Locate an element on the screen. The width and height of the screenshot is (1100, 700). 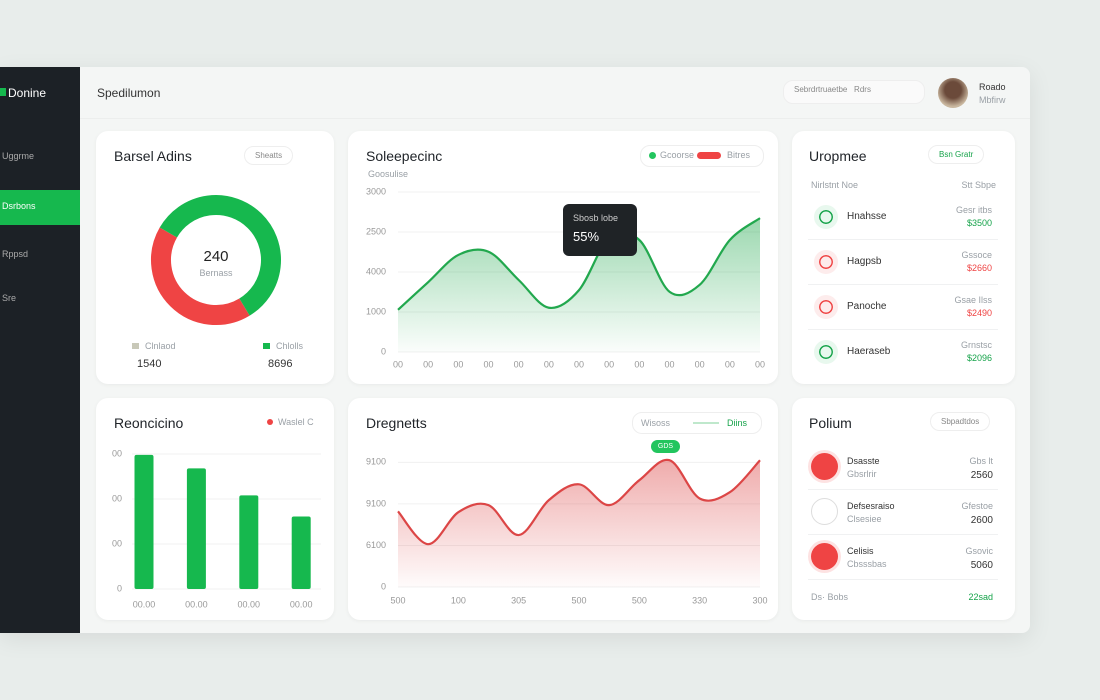
nav-item: Dsrbons is located at coordinates (19, 206).